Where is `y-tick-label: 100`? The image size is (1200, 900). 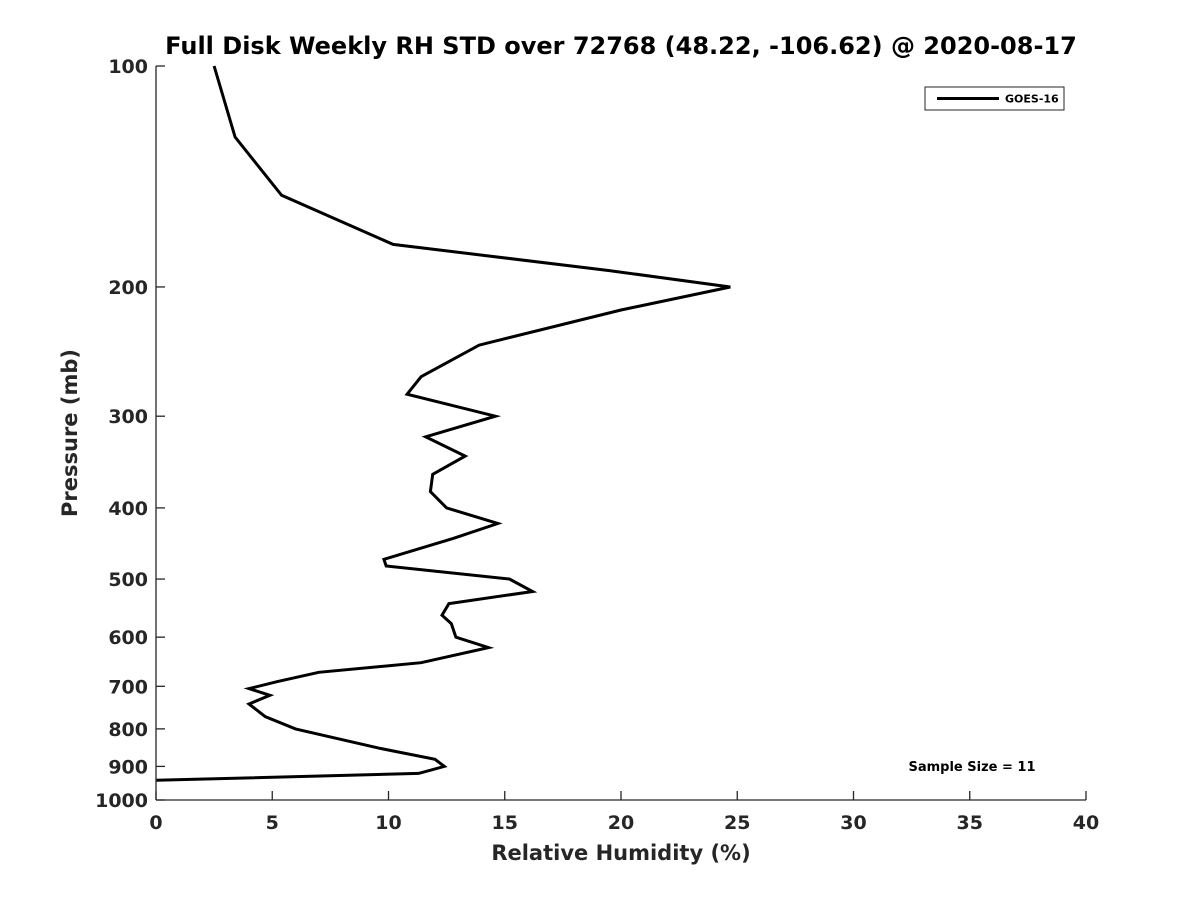
y-tick-label: 100 is located at coordinates (128, 67).